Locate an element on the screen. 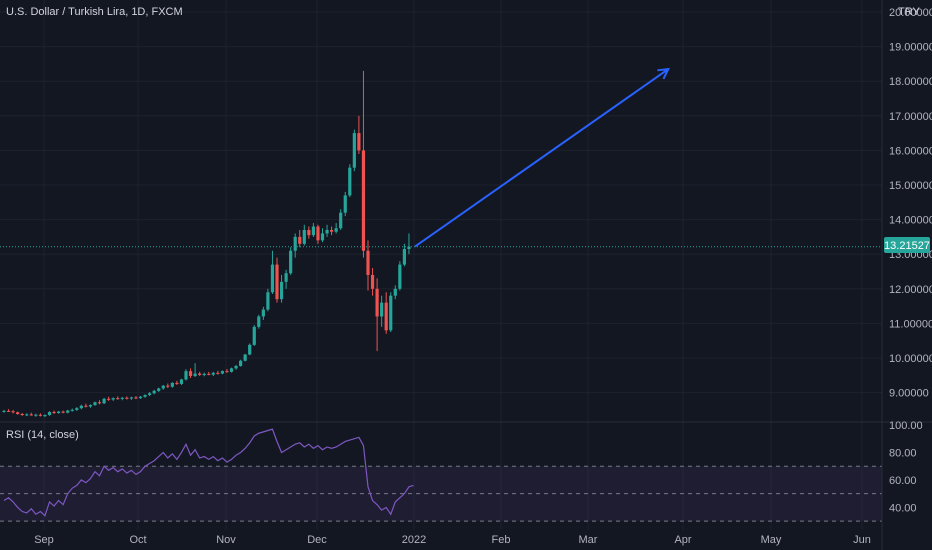  price-tick-label: 17.00000 is located at coordinates (910, 117).